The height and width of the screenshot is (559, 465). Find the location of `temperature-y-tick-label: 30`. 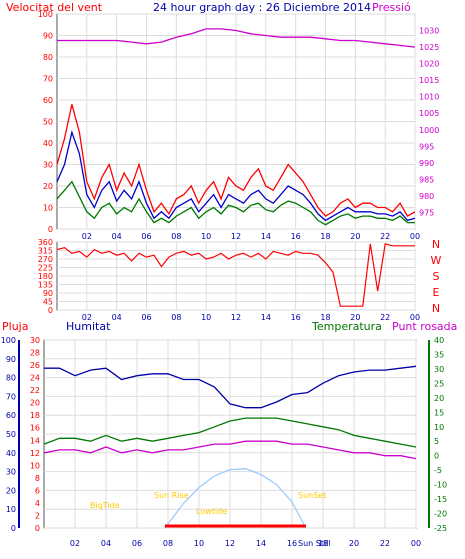

temperature-y-tick-label: 30 is located at coordinates (439, 369).